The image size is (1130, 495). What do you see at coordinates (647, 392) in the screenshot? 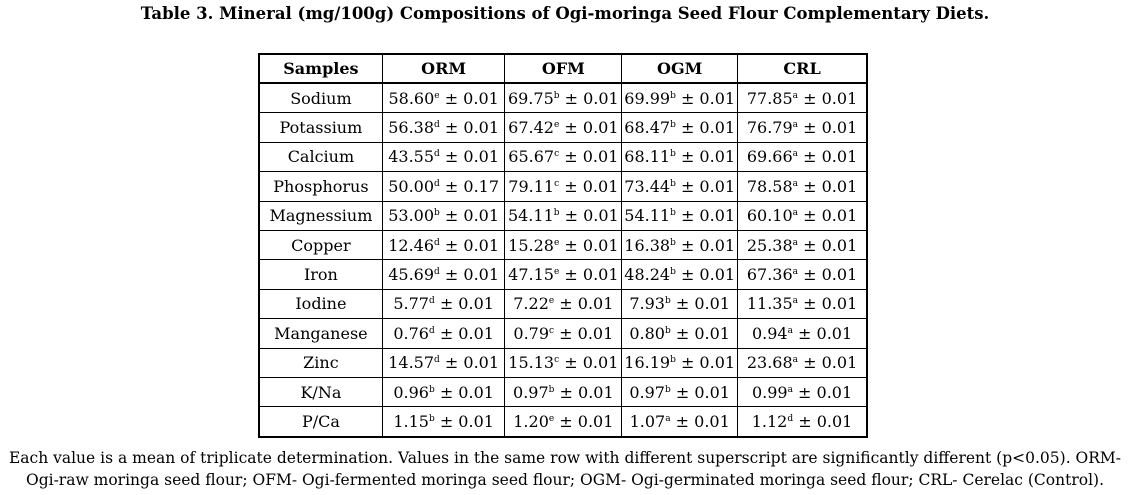
I see `mean-value: 0.97` at bounding box center [647, 392].